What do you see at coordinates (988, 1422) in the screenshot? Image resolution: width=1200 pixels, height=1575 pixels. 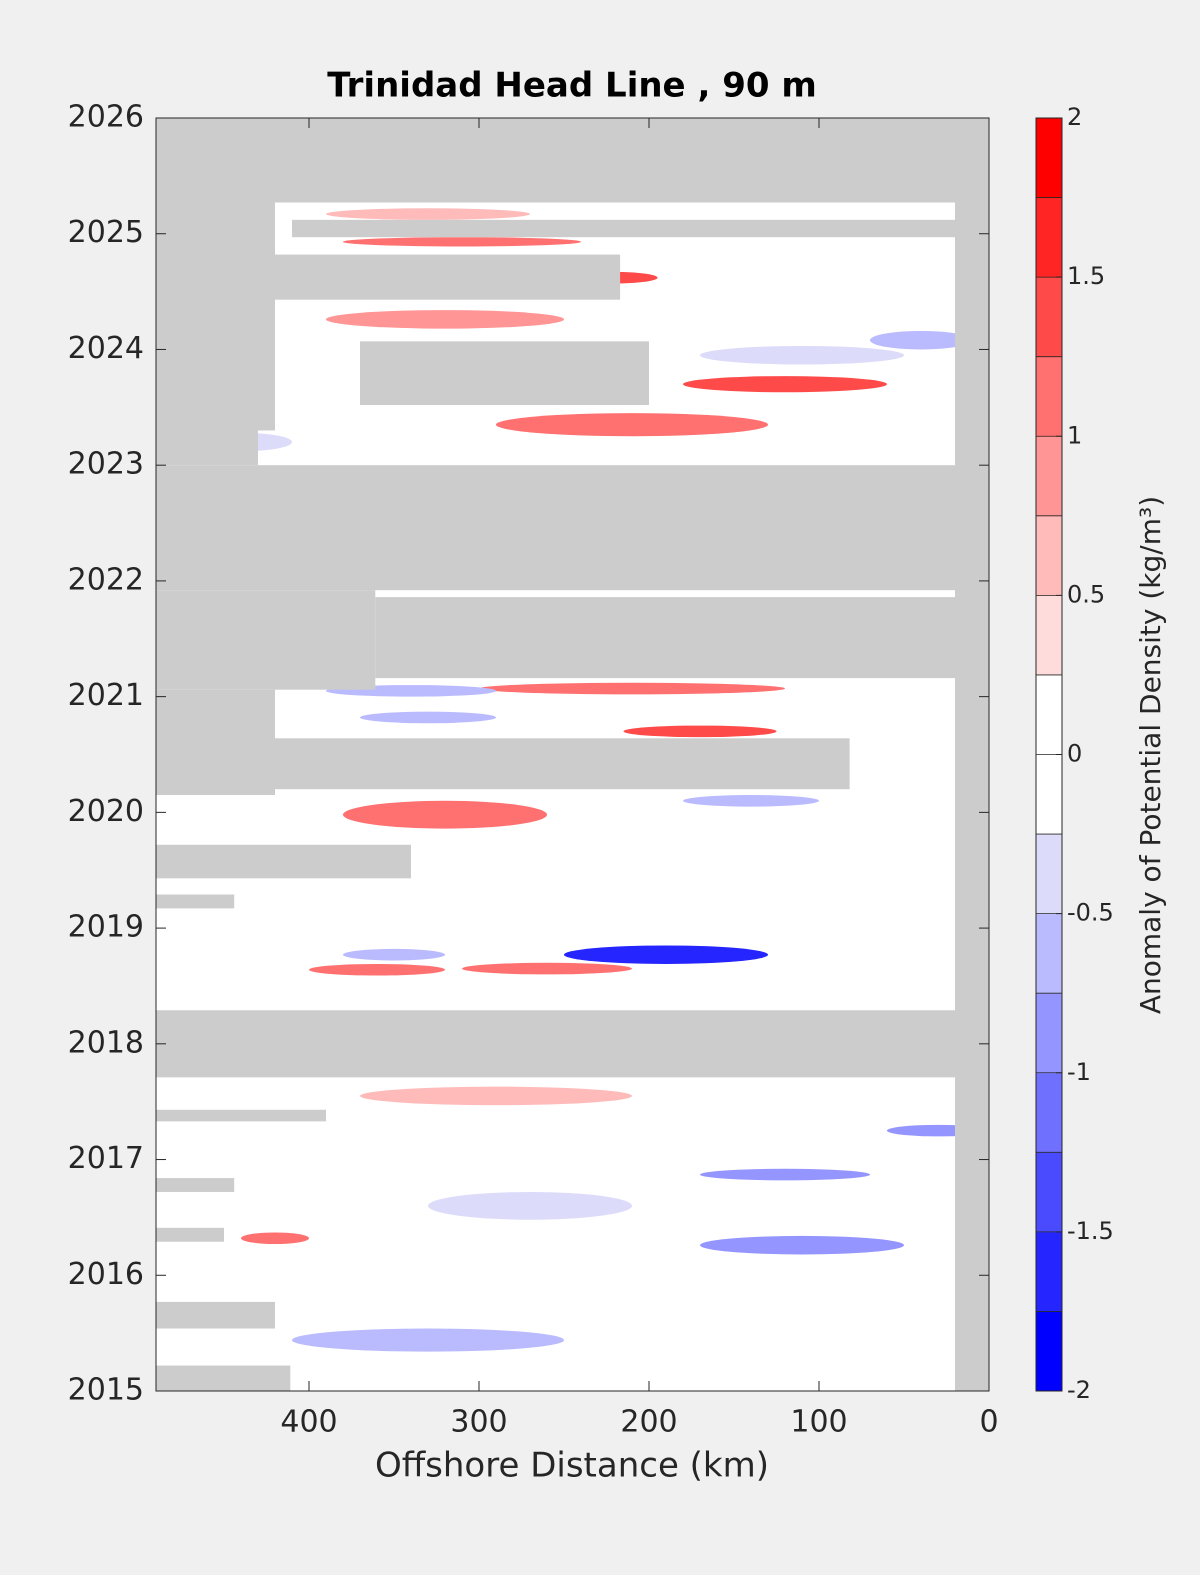 I see `x-tick-label: 0` at bounding box center [988, 1422].